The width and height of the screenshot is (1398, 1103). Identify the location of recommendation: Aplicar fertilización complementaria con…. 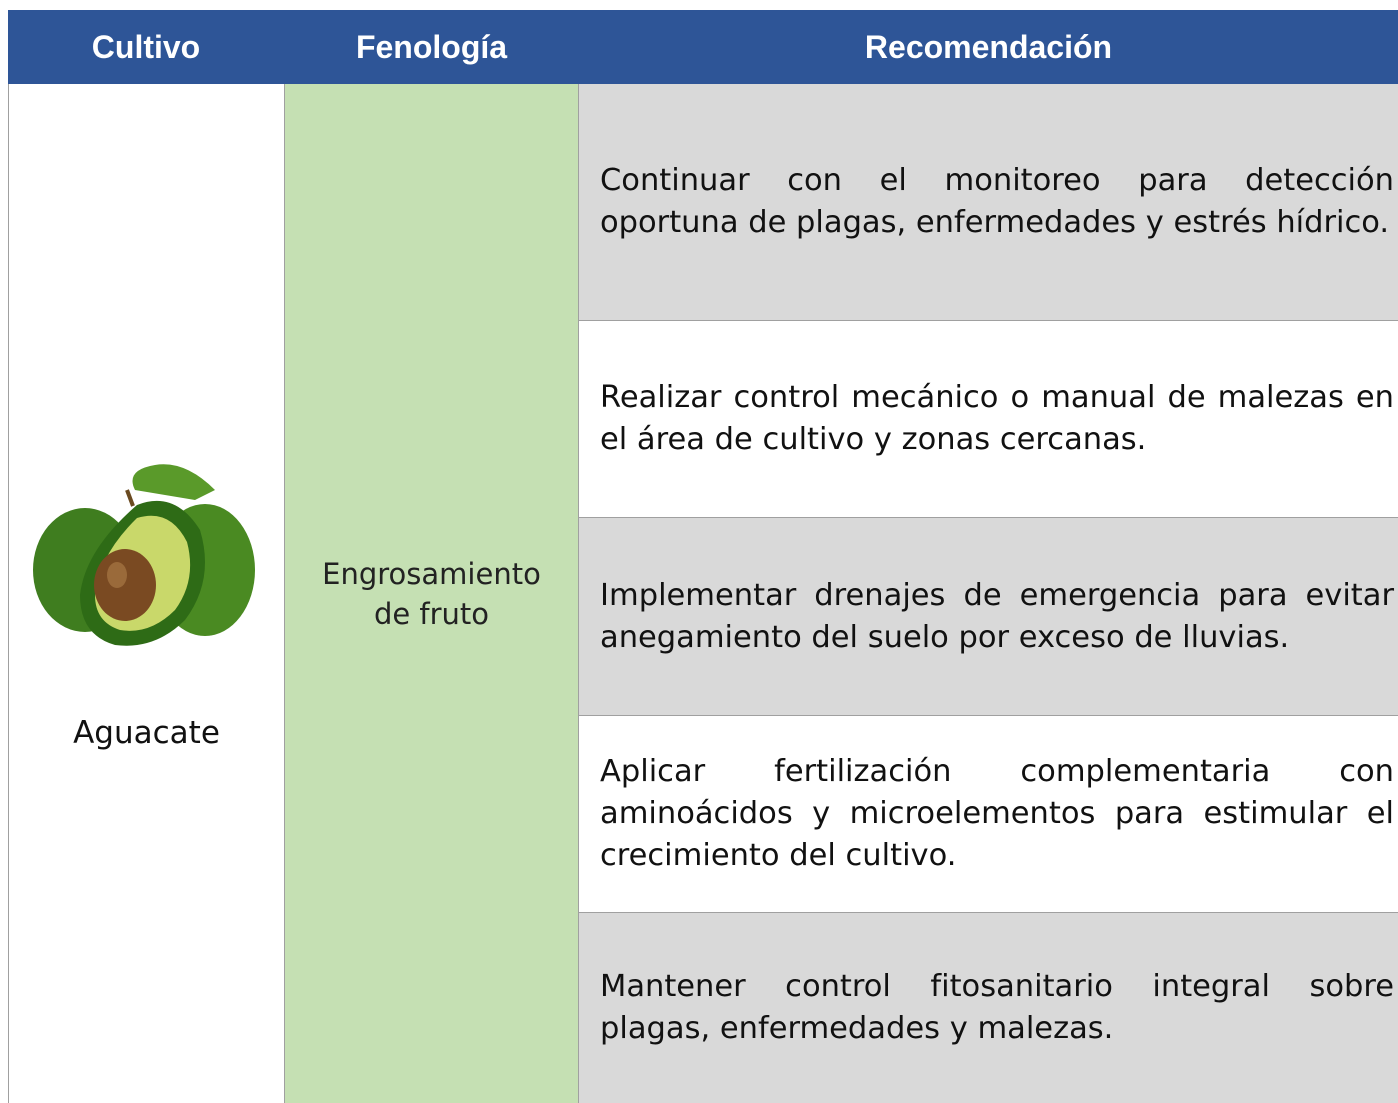
(988, 813).